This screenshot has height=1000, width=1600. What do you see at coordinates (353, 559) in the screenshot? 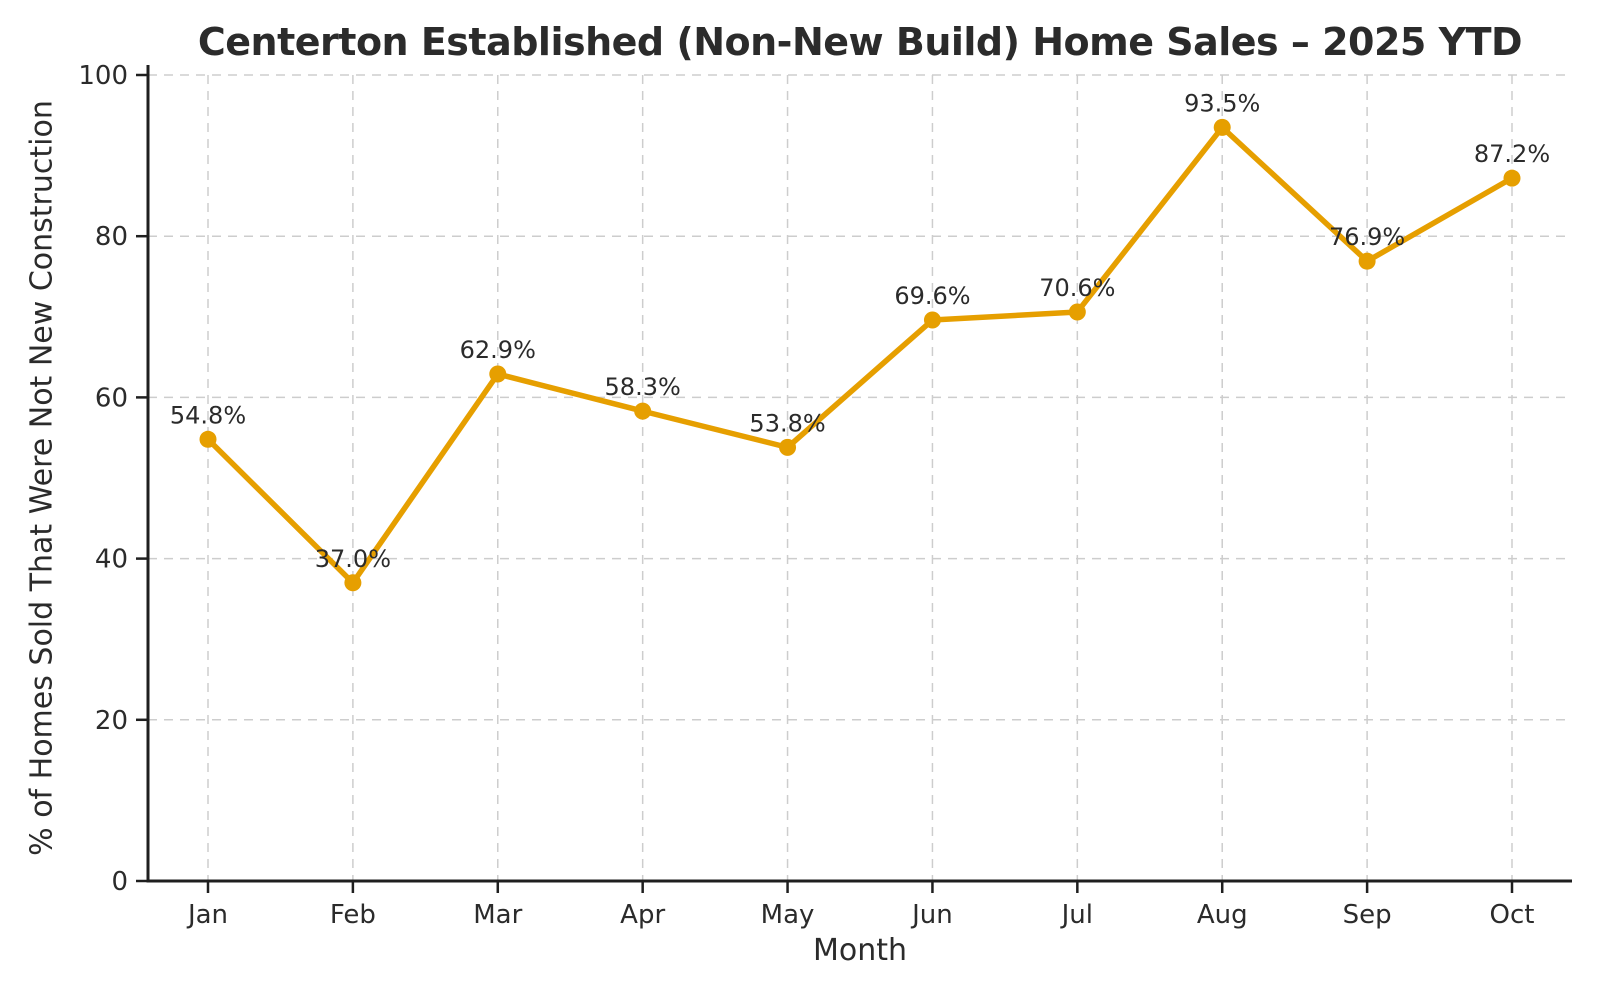
I see `data-point-label: 37.0%` at bounding box center [353, 559].